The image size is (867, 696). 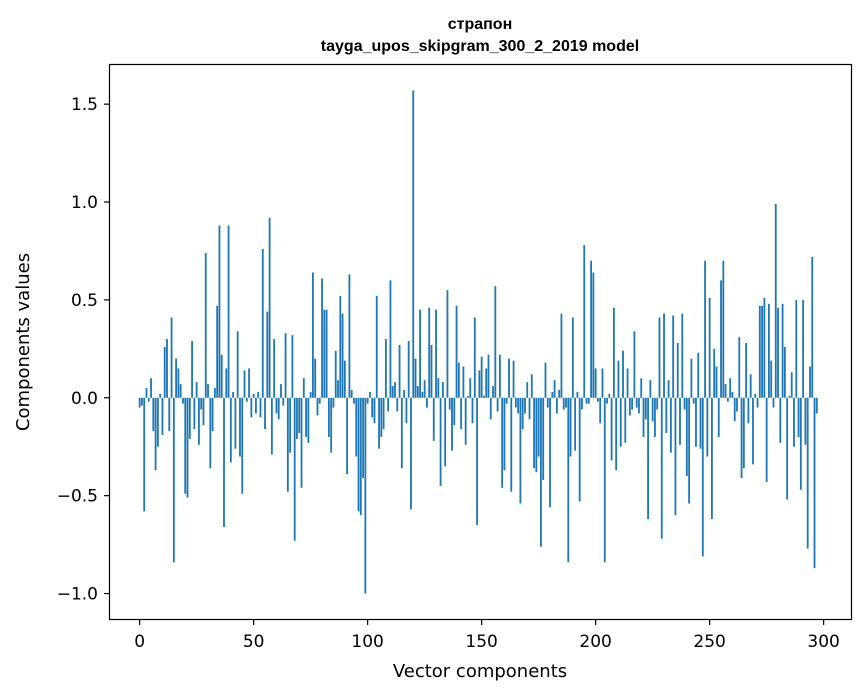 What do you see at coordinates (83, 350) in the screenshot?
I see `y-axis-ticks: −1.0 −0.5 0.0 0.5 1.0 1.5` at bounding box center [83, 350].